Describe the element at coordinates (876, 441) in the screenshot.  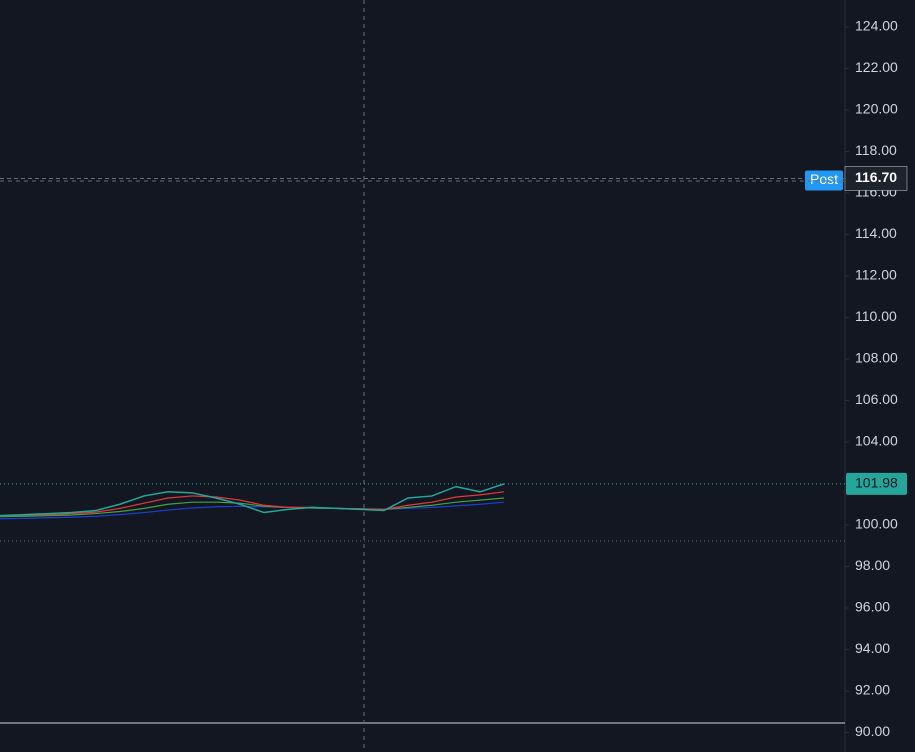
I see `y-tick-label: 104.00` at that location.